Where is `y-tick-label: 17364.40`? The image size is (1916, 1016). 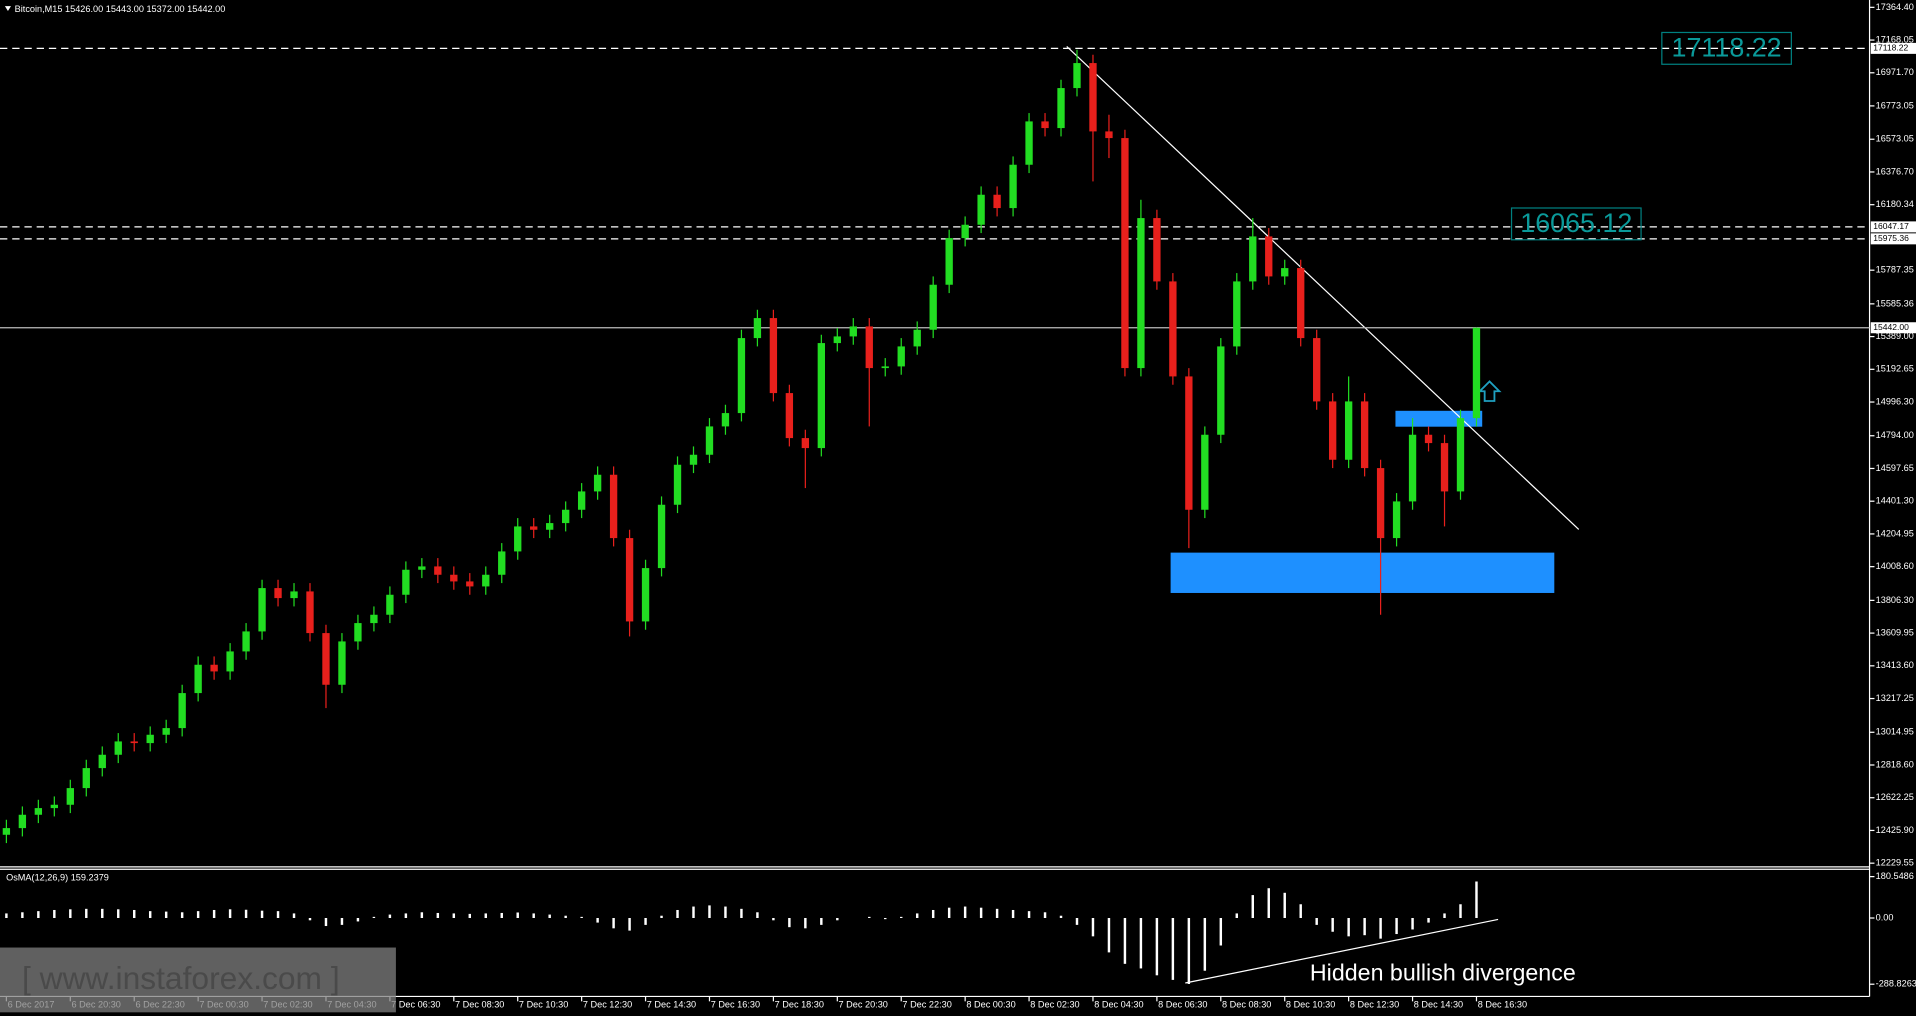
y-tick-label: 17364.40 is located at coordinates (1895, 7).